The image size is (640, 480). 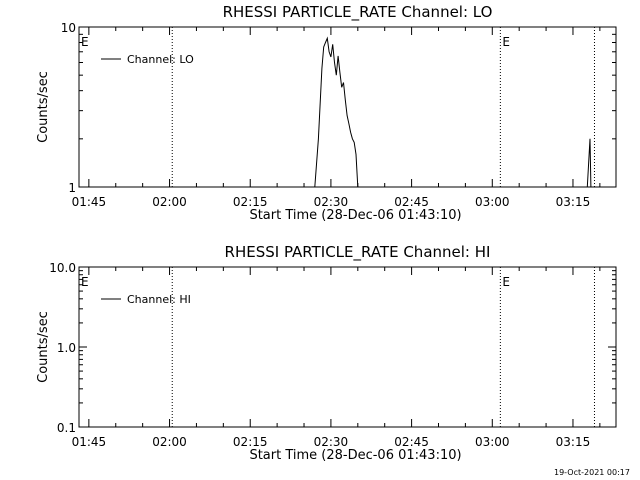 I want to click on chart-title: RHESSI PARTICLE_RATE Channel: LO, so click(x=358, y=12).